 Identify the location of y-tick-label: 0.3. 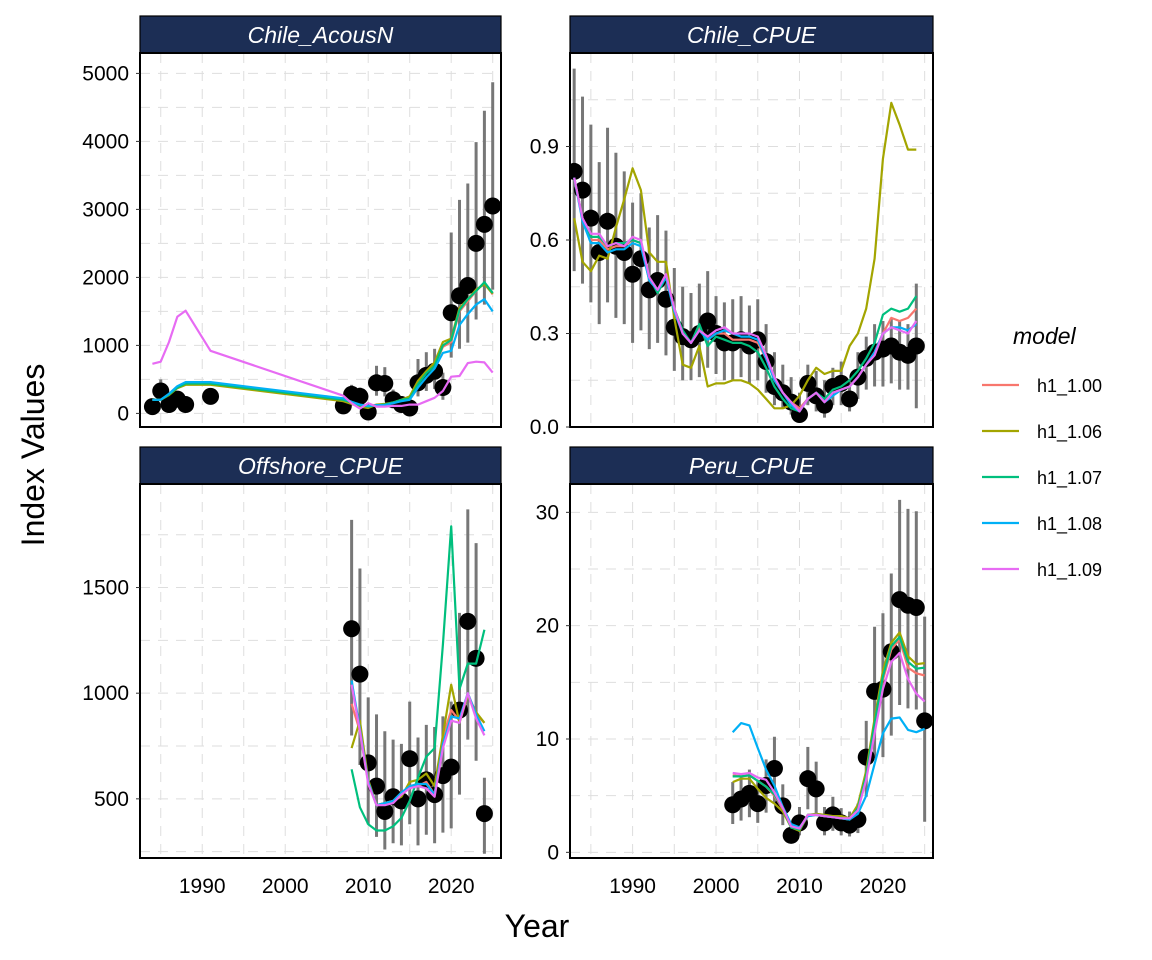
(544, 334).